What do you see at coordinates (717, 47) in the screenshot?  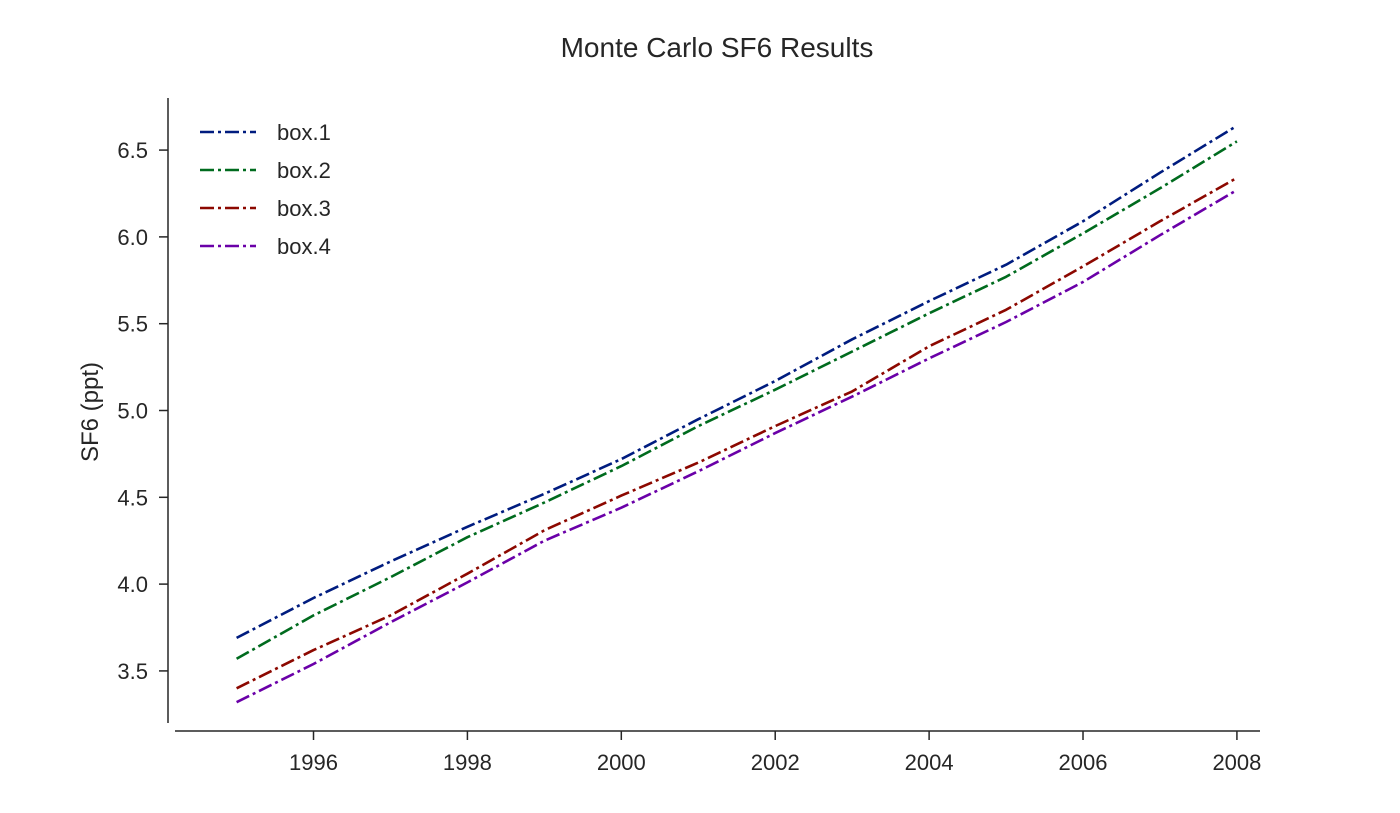 I see `chart-title: Monte Carlo SF6 Results` at bounding box center [717, 47].